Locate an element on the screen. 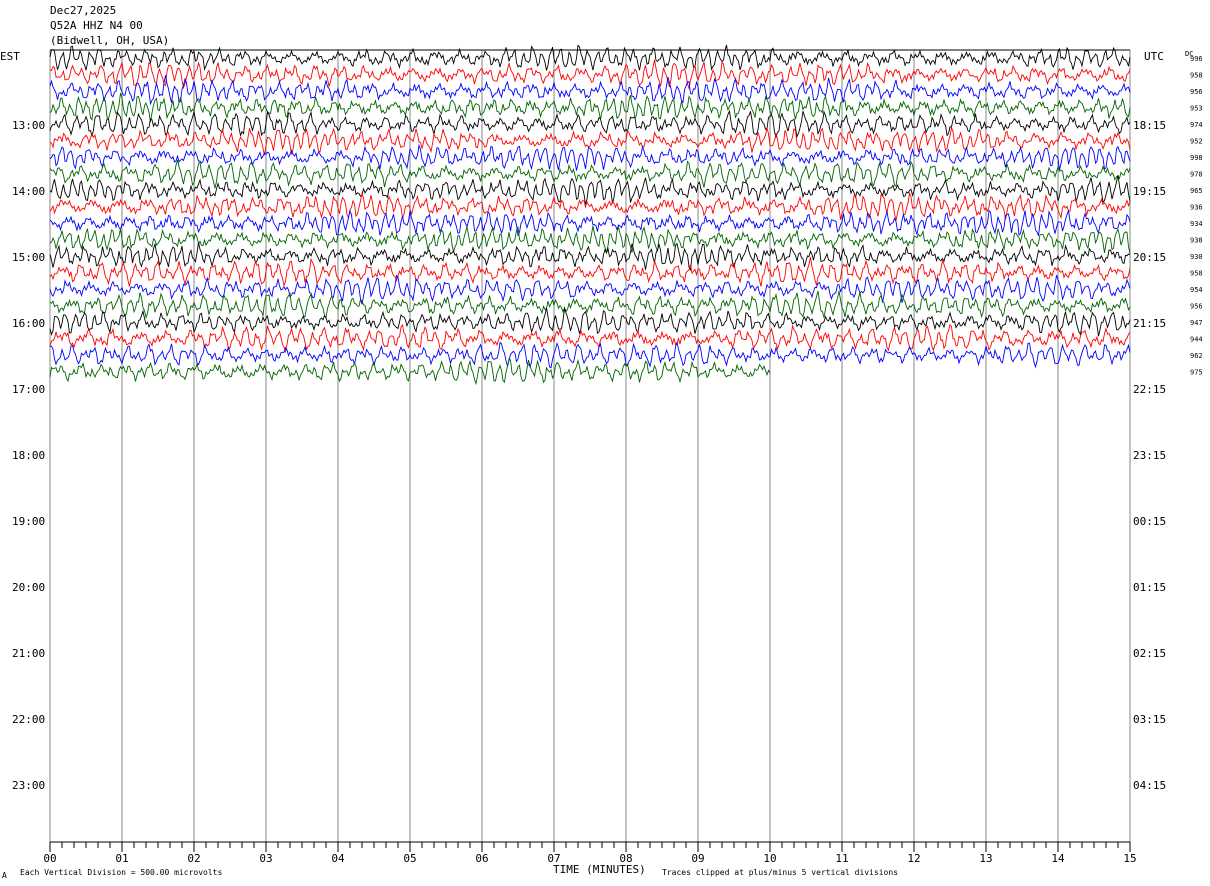 Image resolution: width=1210 pixels, height=886 pixels. left-timezone-label: EST is located at coordinates (10, 56).